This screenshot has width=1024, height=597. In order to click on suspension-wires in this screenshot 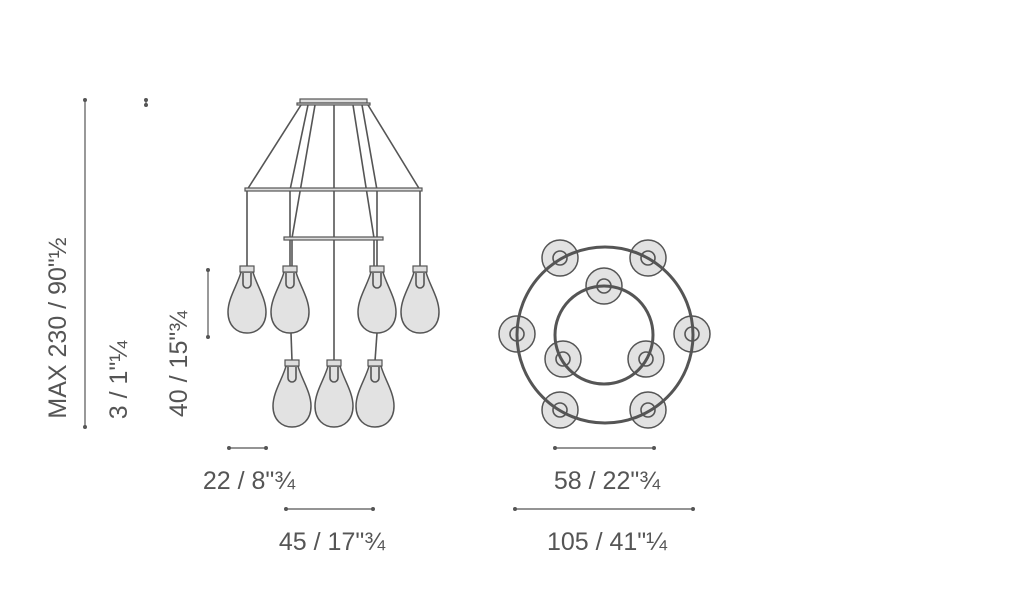, I will do `click(333, 233)`.